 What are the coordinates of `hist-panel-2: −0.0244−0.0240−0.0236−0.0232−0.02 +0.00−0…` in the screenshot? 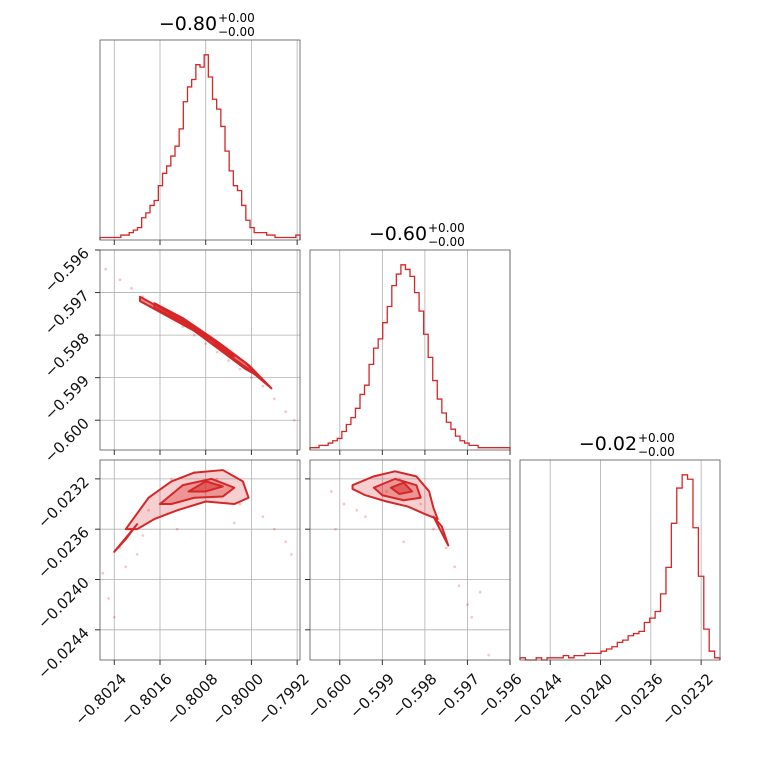 It's located at (614, 580).